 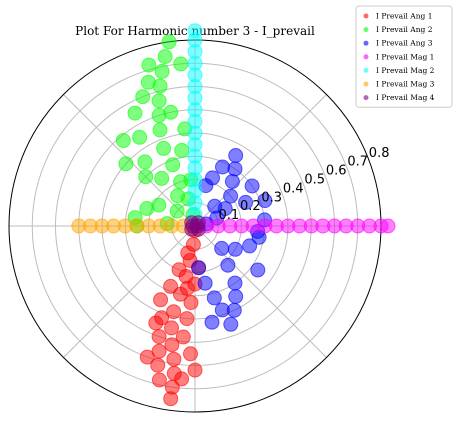 I want to click on legend-label: I Prevail Ang 2, so click(x=404, y=29).